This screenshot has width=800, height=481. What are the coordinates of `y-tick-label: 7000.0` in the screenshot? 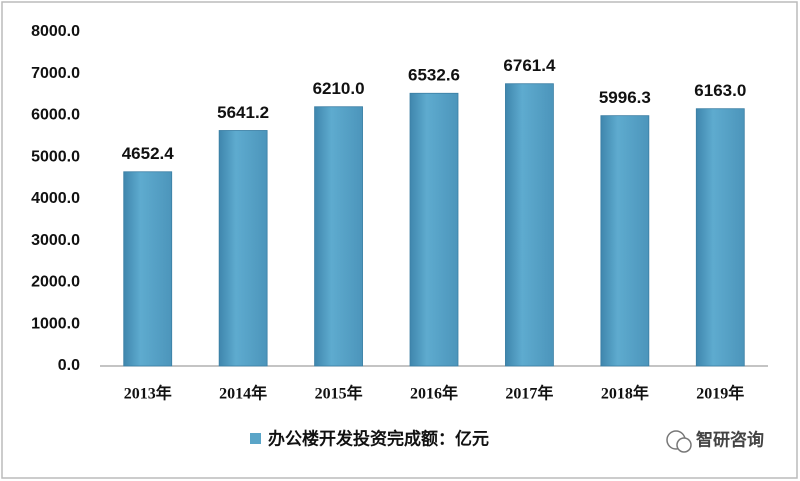 It's located at (55, 73).